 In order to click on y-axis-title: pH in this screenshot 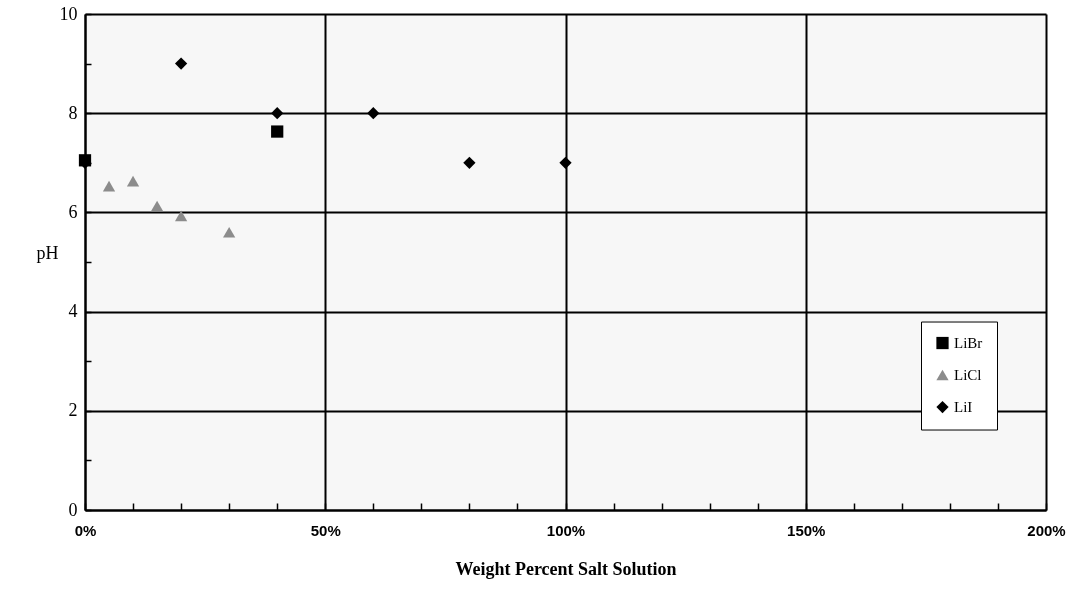, I will do `click(47, 252)`.